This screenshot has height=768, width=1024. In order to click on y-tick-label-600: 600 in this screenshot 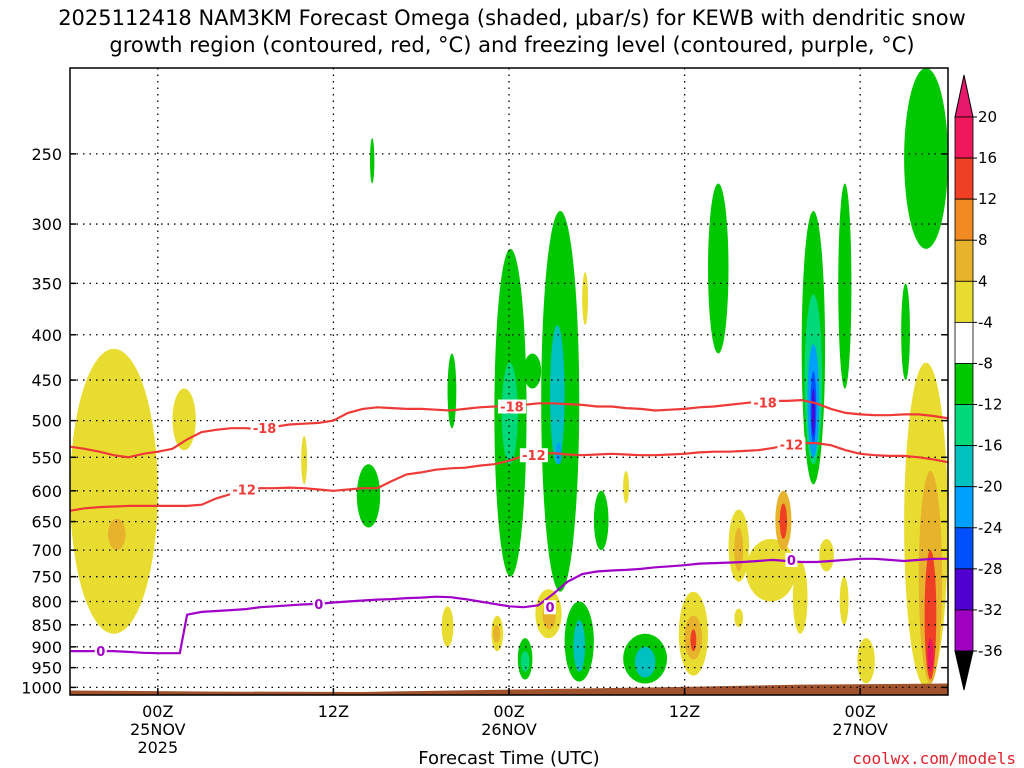, I will do `click(46, 491)`.